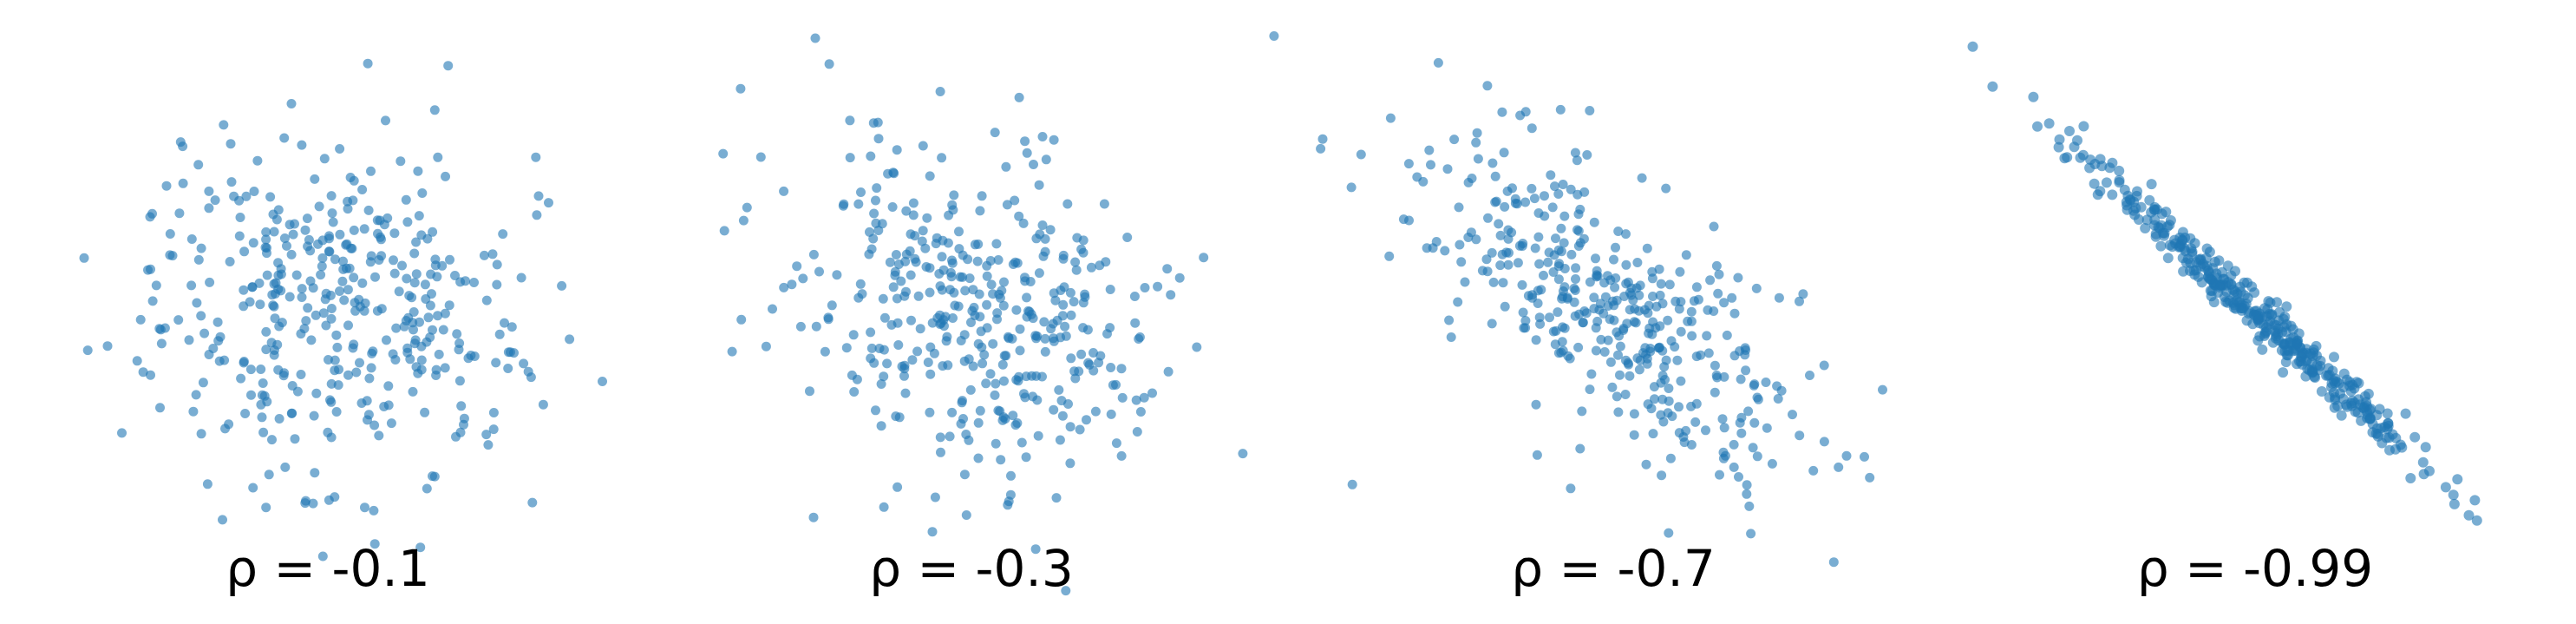 The height and width of the screenshot is (624, 2576). What do you see at coordinates (2255, 568) in the screenshot?
I see `panel-label-4: ρ = -0.99` at bounding box center [2255, 568].